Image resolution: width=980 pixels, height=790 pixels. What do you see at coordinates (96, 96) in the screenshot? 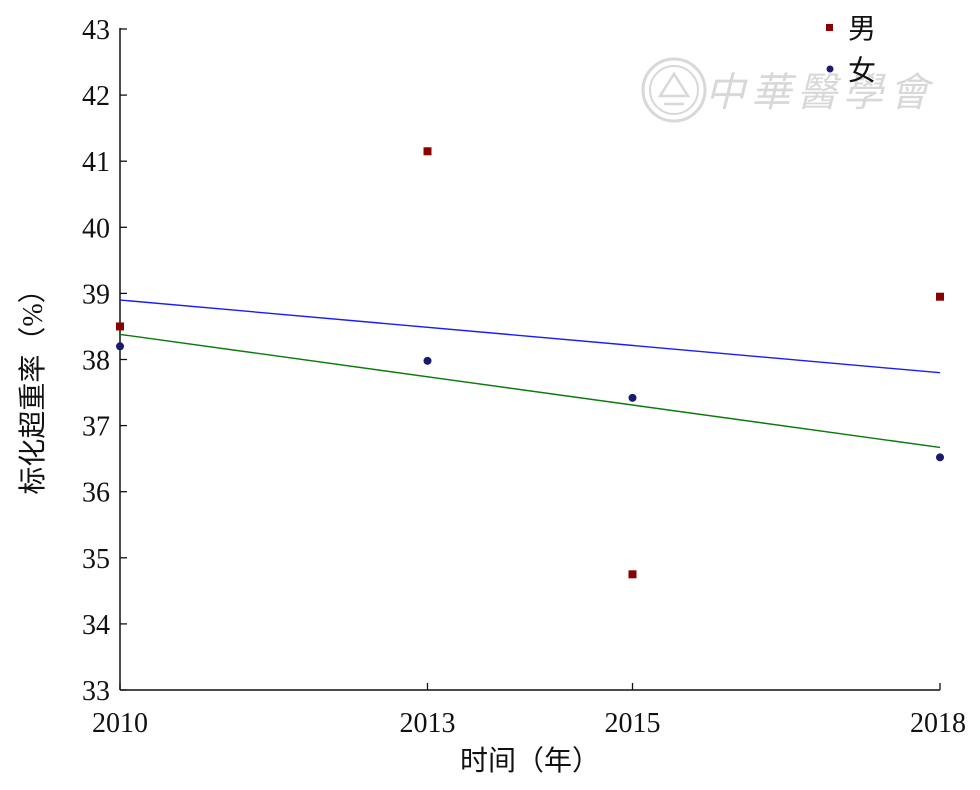
I see `y-tick-label: 42` at bounding box center [96, 96].